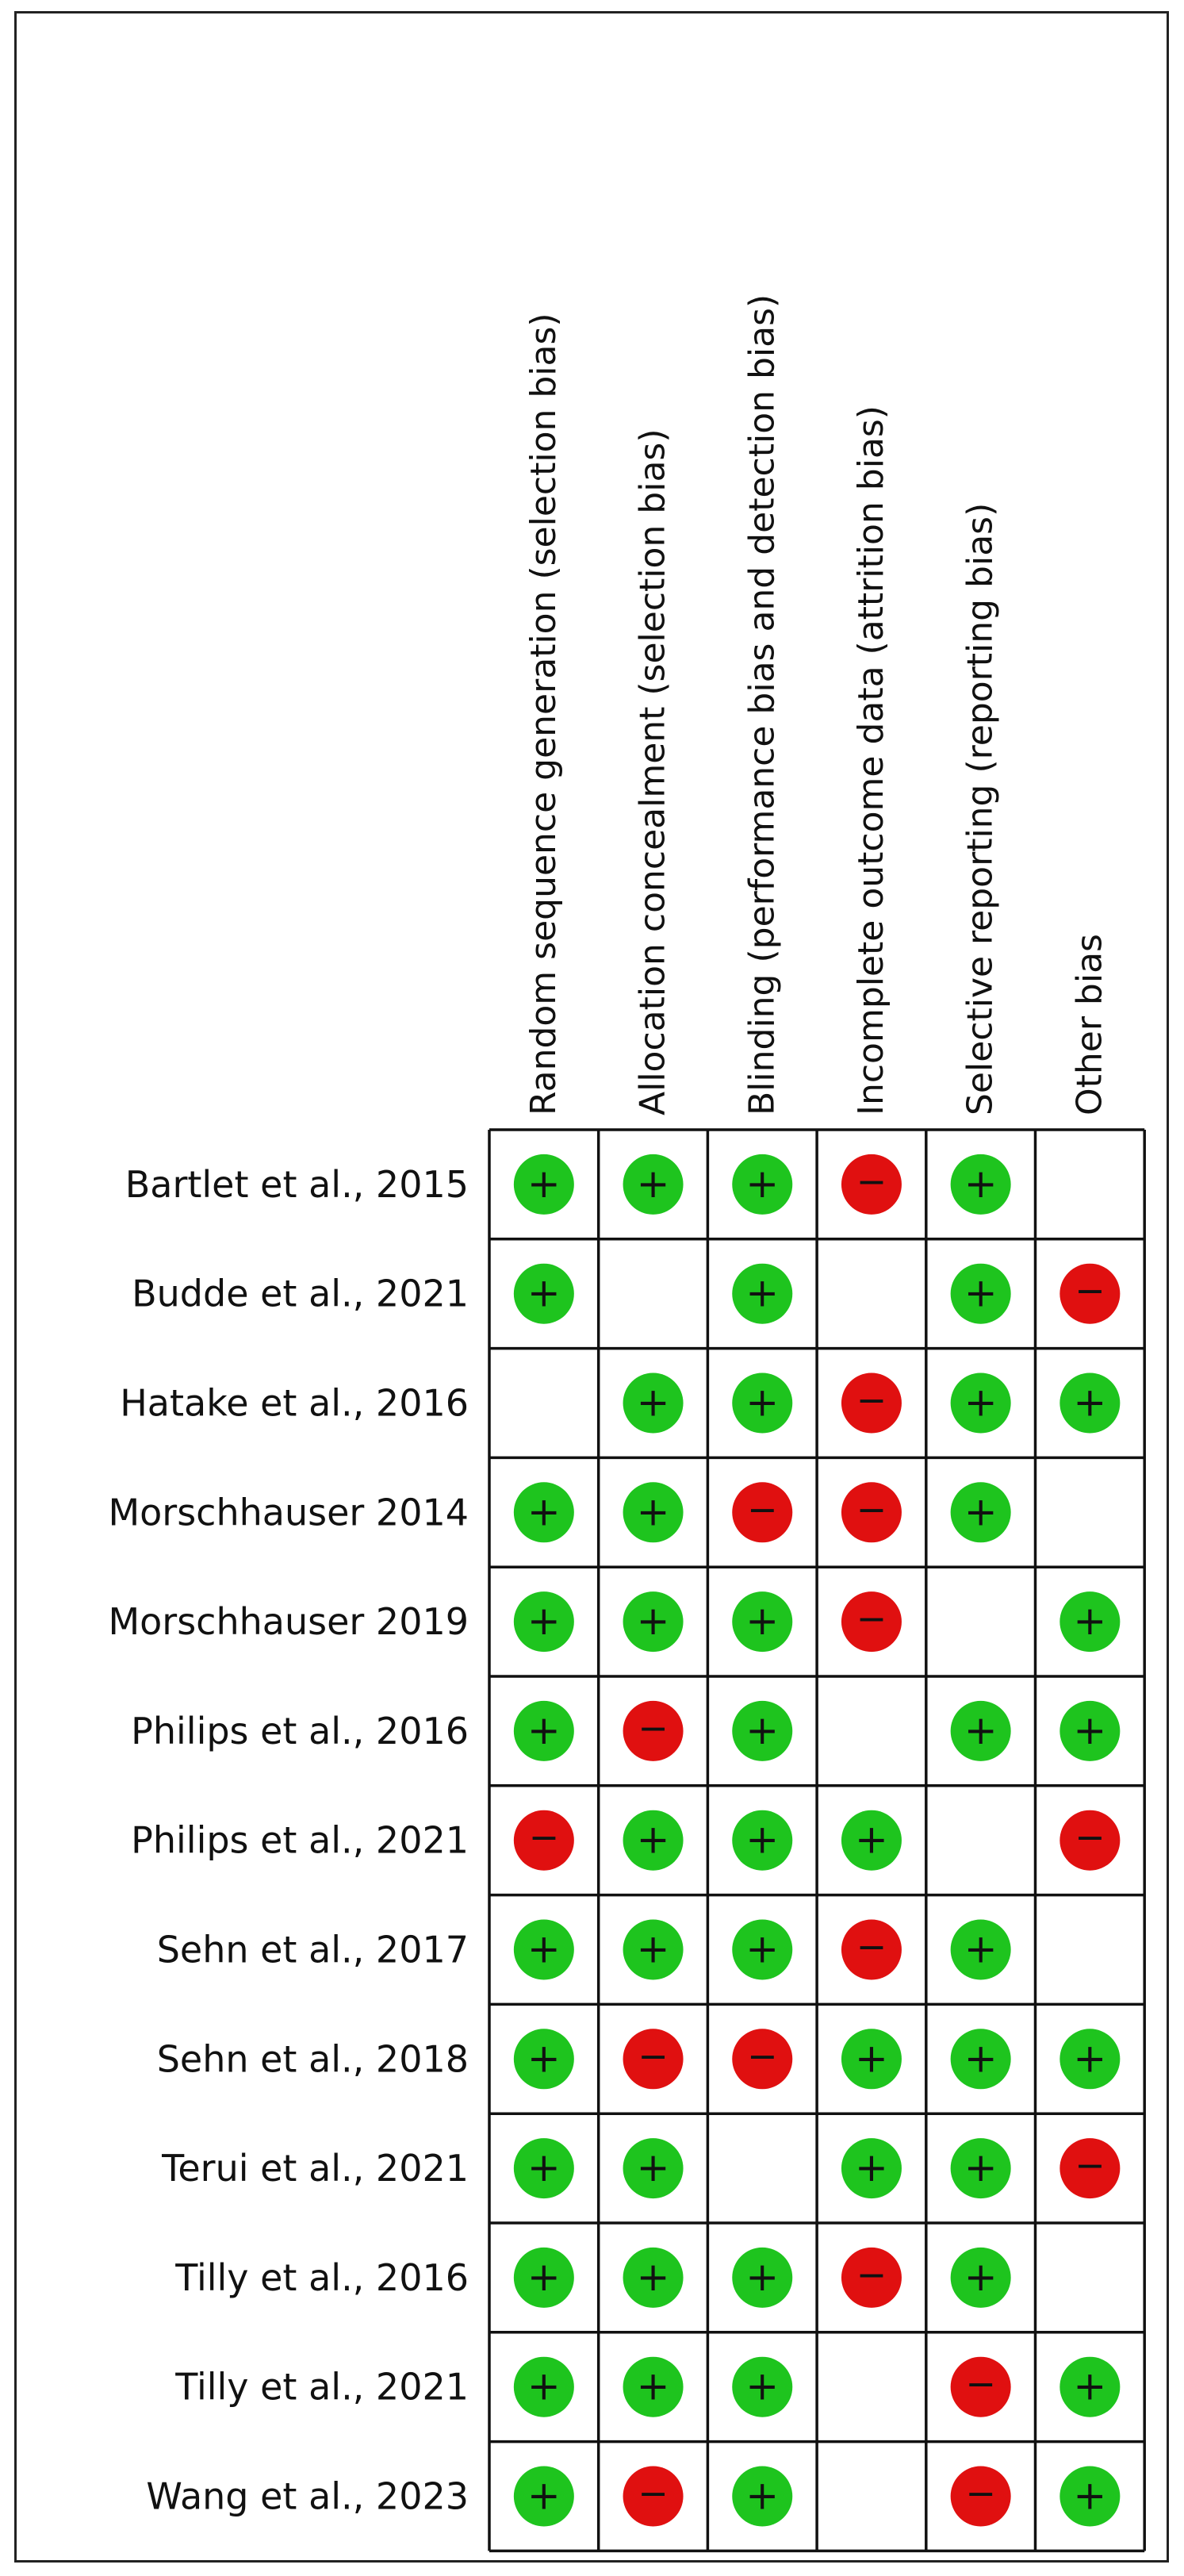 This screenshot has height=2576, width=1184. What do you see at coordinates (980, 809) in the screenshot?
I see `domain-header: Selective reporting (reporting bias)` at bounding box center [980, 809].